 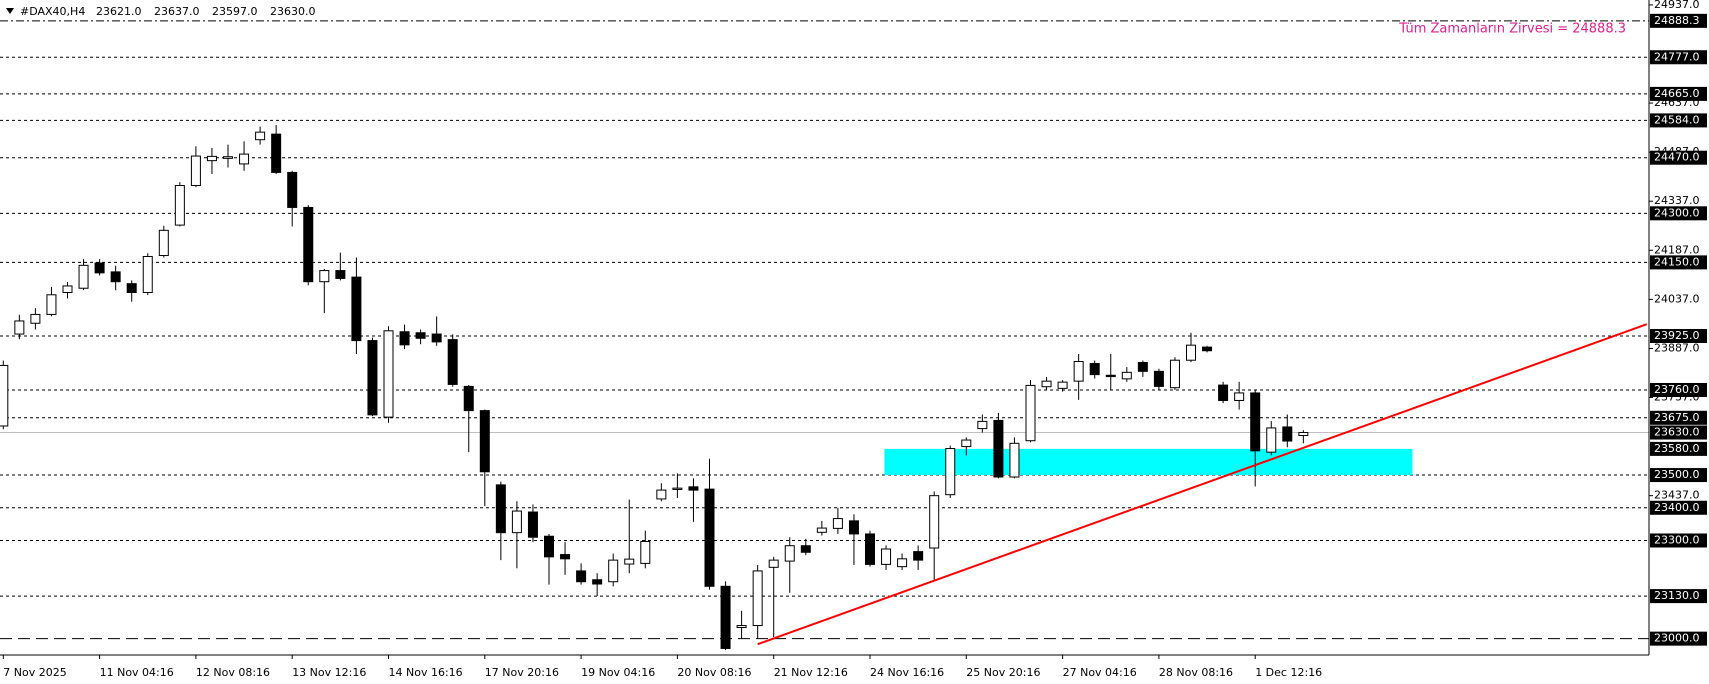 What do you see at coordinates (1677, 261) in the screenshot?
I see `level-label: 24150.0` at bounding box center [1677, 261].